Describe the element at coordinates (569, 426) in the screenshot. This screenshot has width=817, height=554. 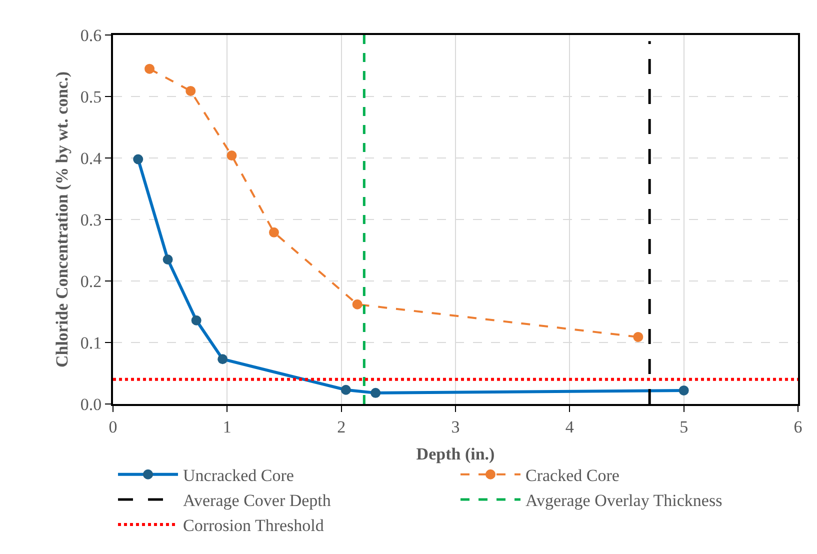
I see `x-tick-label: 4` at that location.